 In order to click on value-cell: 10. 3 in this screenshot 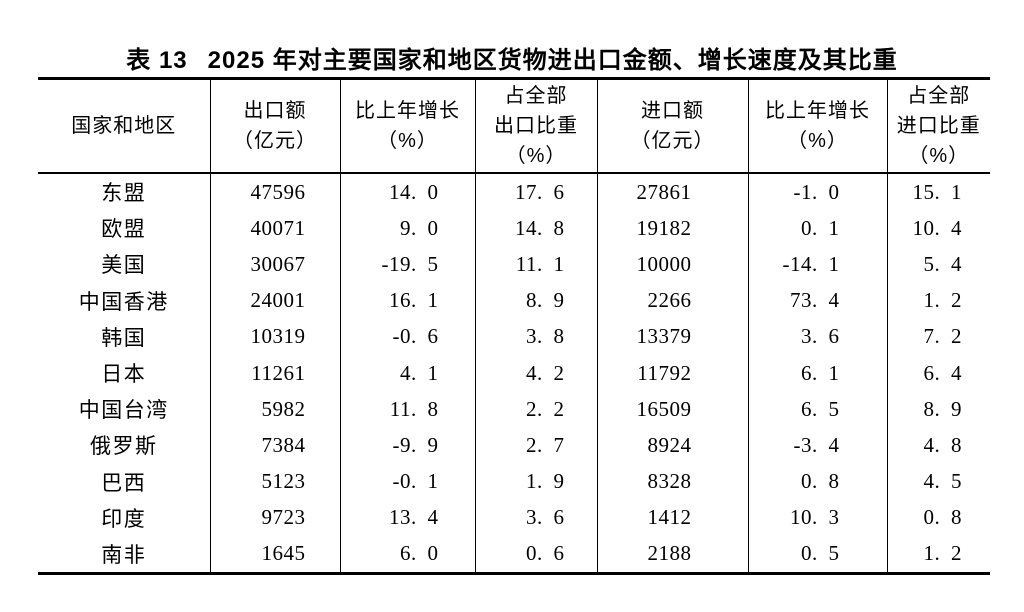, I will do `click(818, 517)`.